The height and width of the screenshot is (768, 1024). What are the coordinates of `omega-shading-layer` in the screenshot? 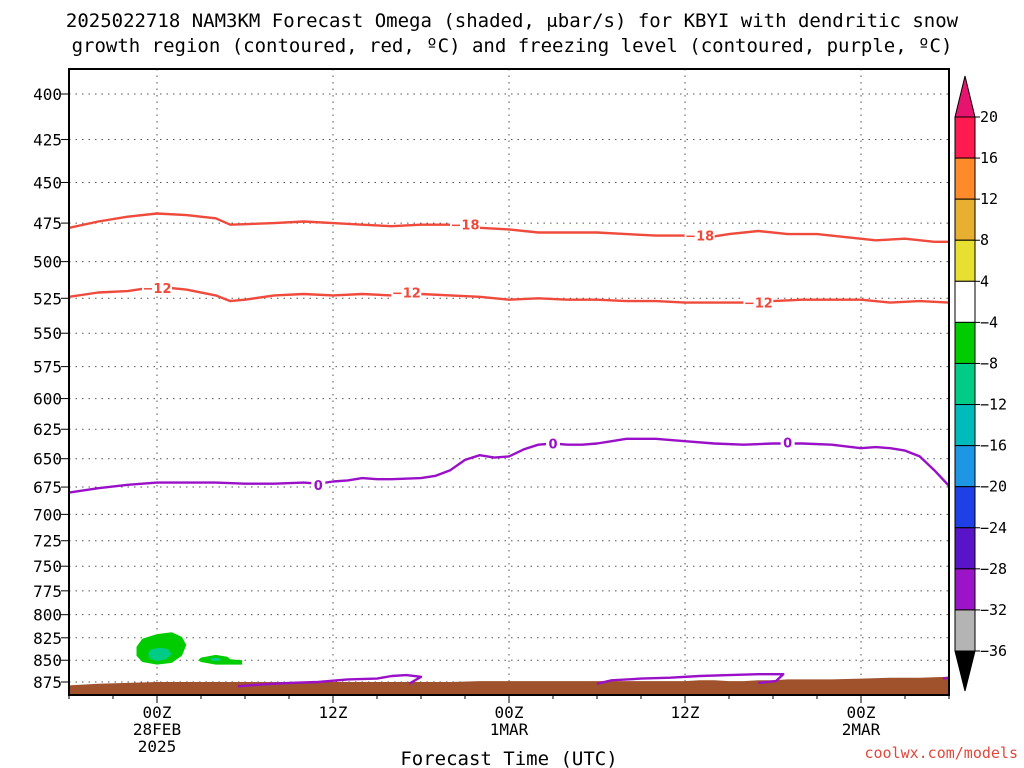 It's located at (189, 648).